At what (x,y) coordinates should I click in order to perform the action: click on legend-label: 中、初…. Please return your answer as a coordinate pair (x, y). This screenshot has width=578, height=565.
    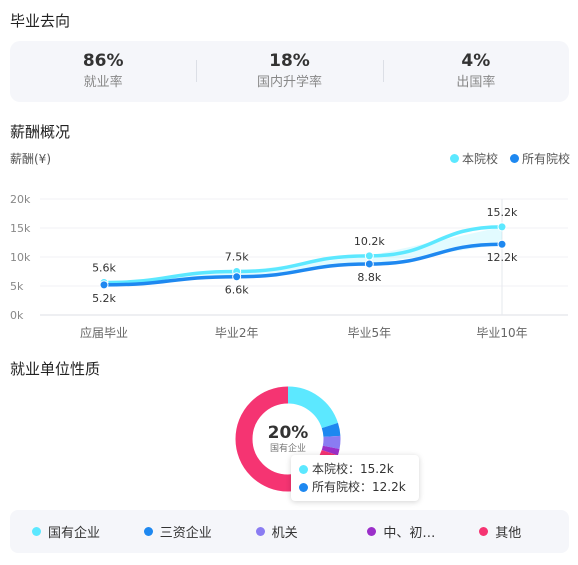
    Looking at the image, I should click on (409, 533).